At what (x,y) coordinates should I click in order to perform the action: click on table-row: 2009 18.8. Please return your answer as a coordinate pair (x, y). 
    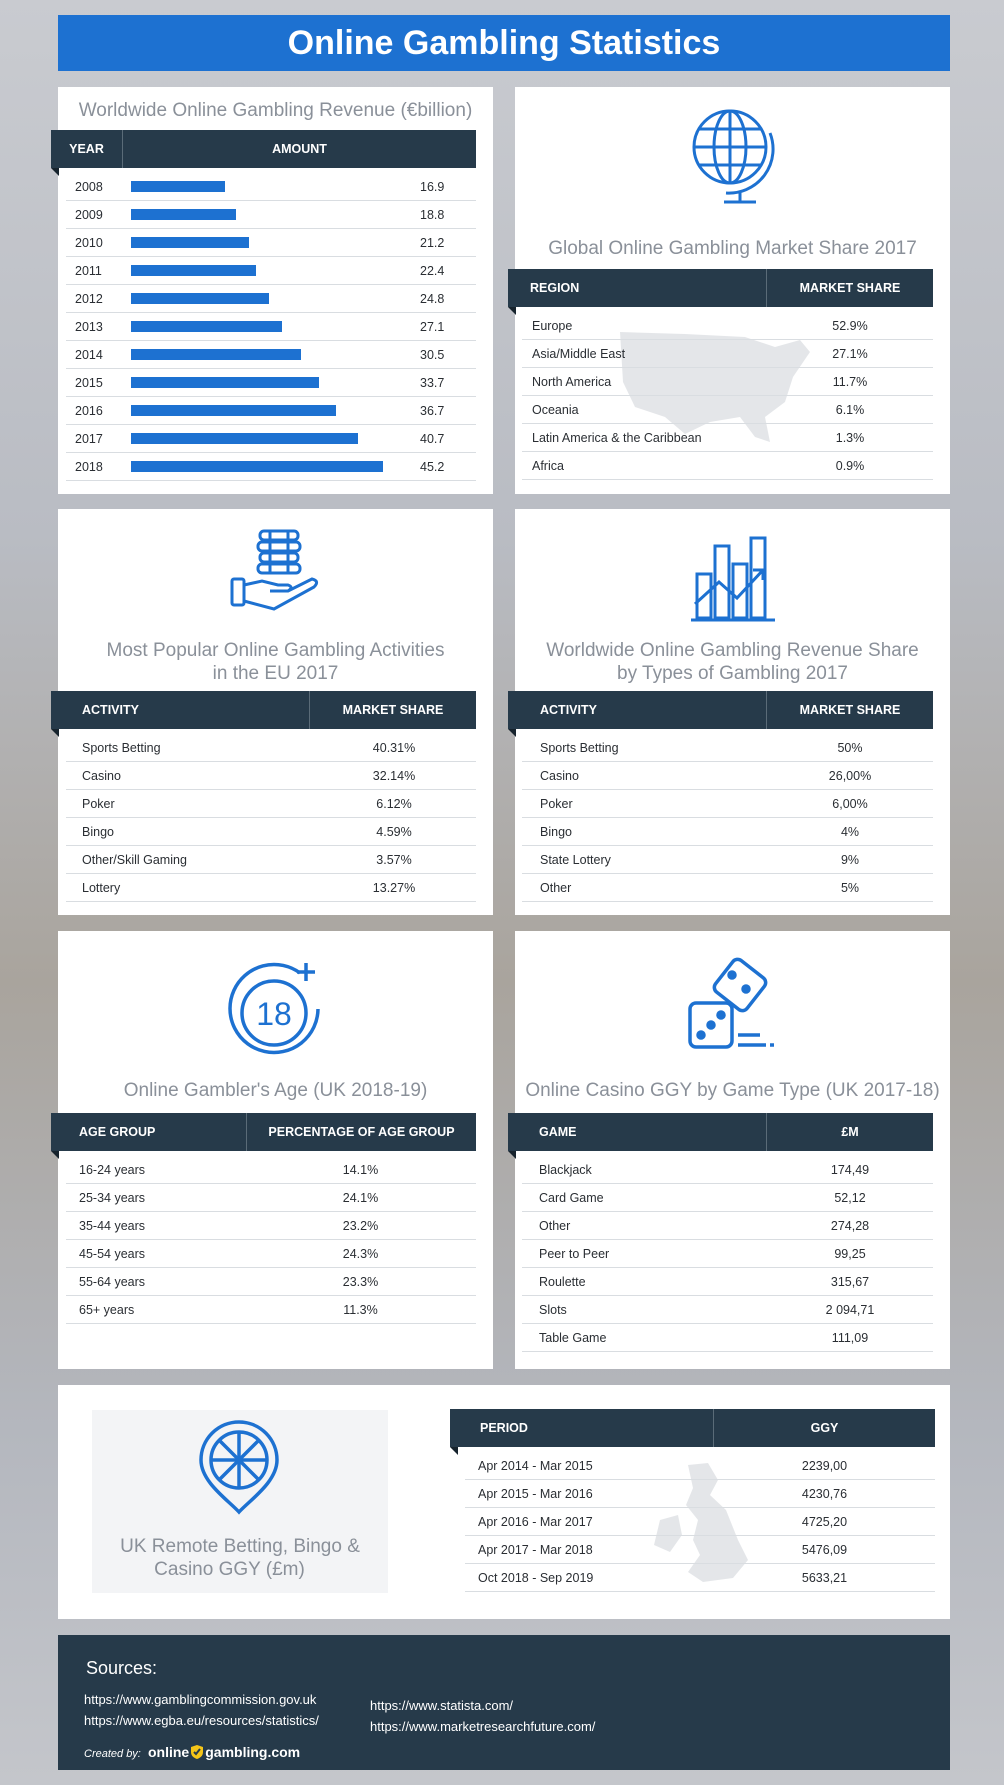
    Looking at the image, I should click on (271, 215).